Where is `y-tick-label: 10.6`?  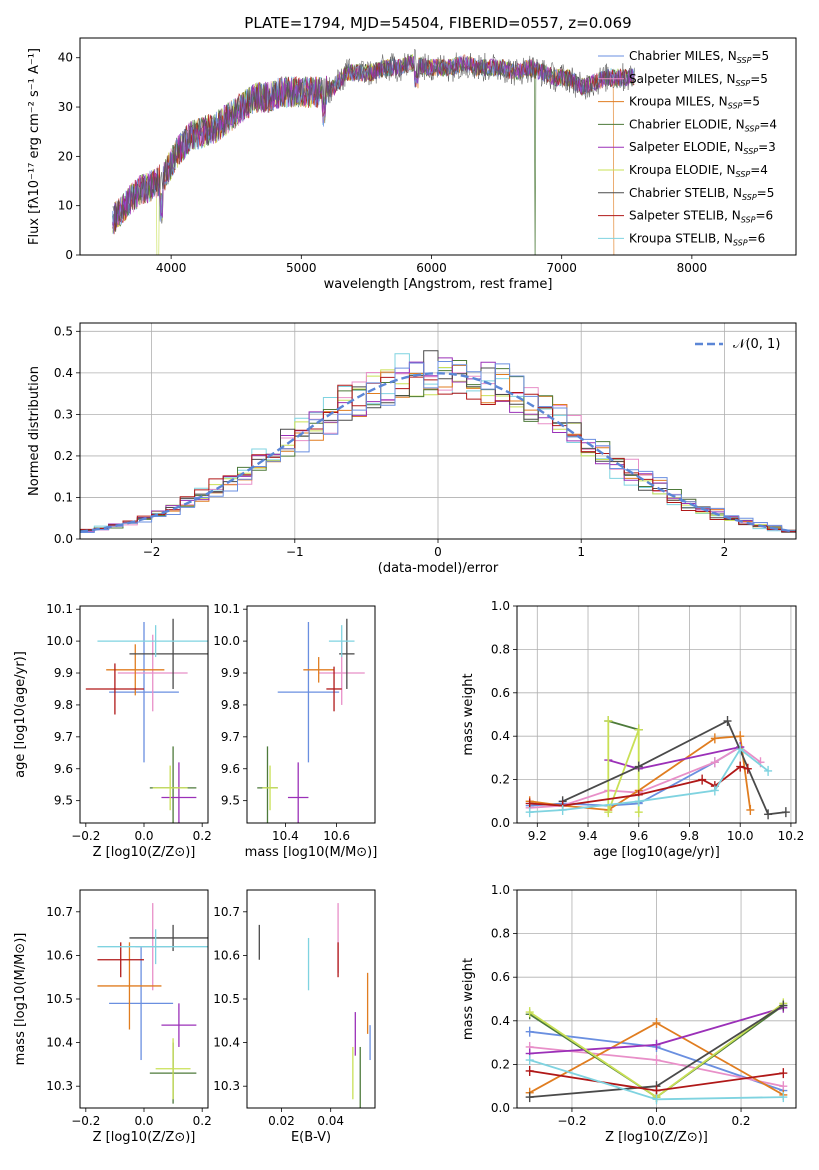
y-tick-label: 10.6 is located at coordinates (59, 955).